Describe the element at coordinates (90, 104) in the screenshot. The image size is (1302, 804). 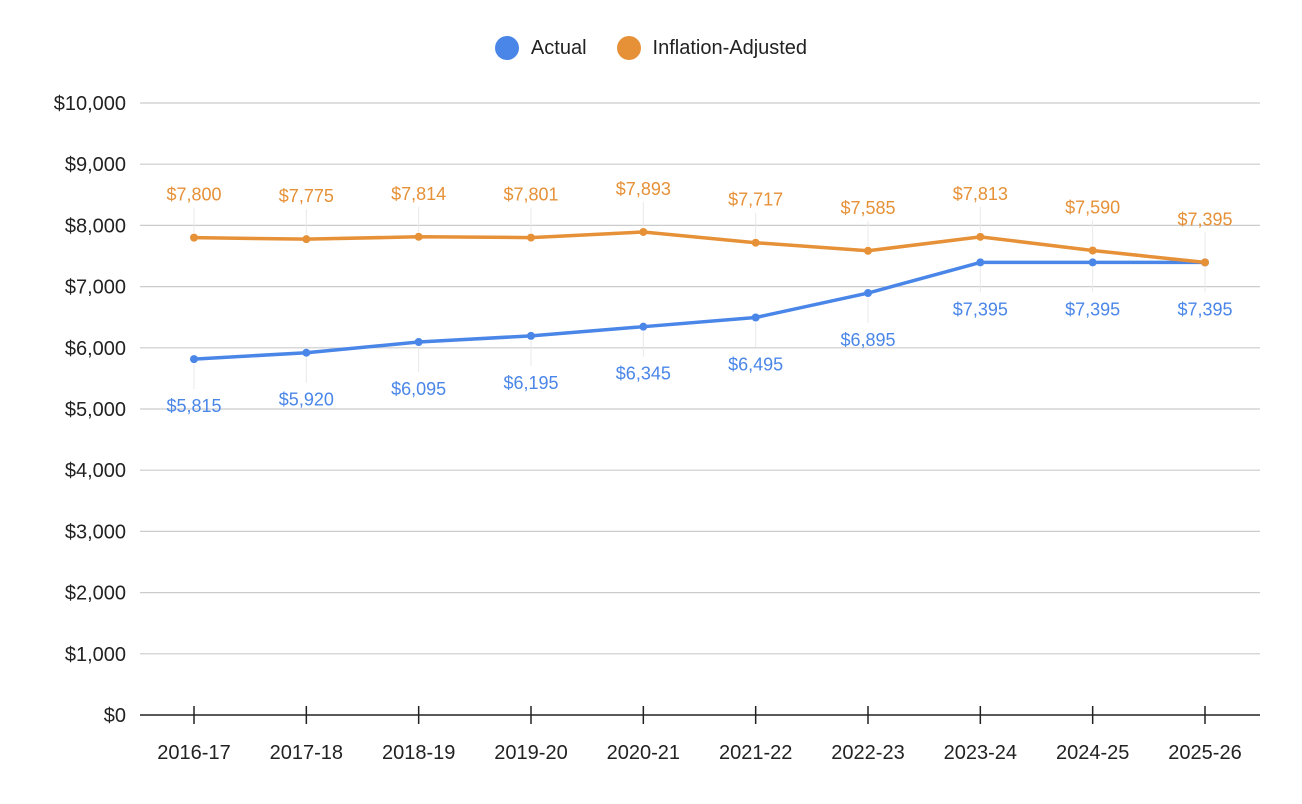
I see `y-tick-label: $10,000` at that location.